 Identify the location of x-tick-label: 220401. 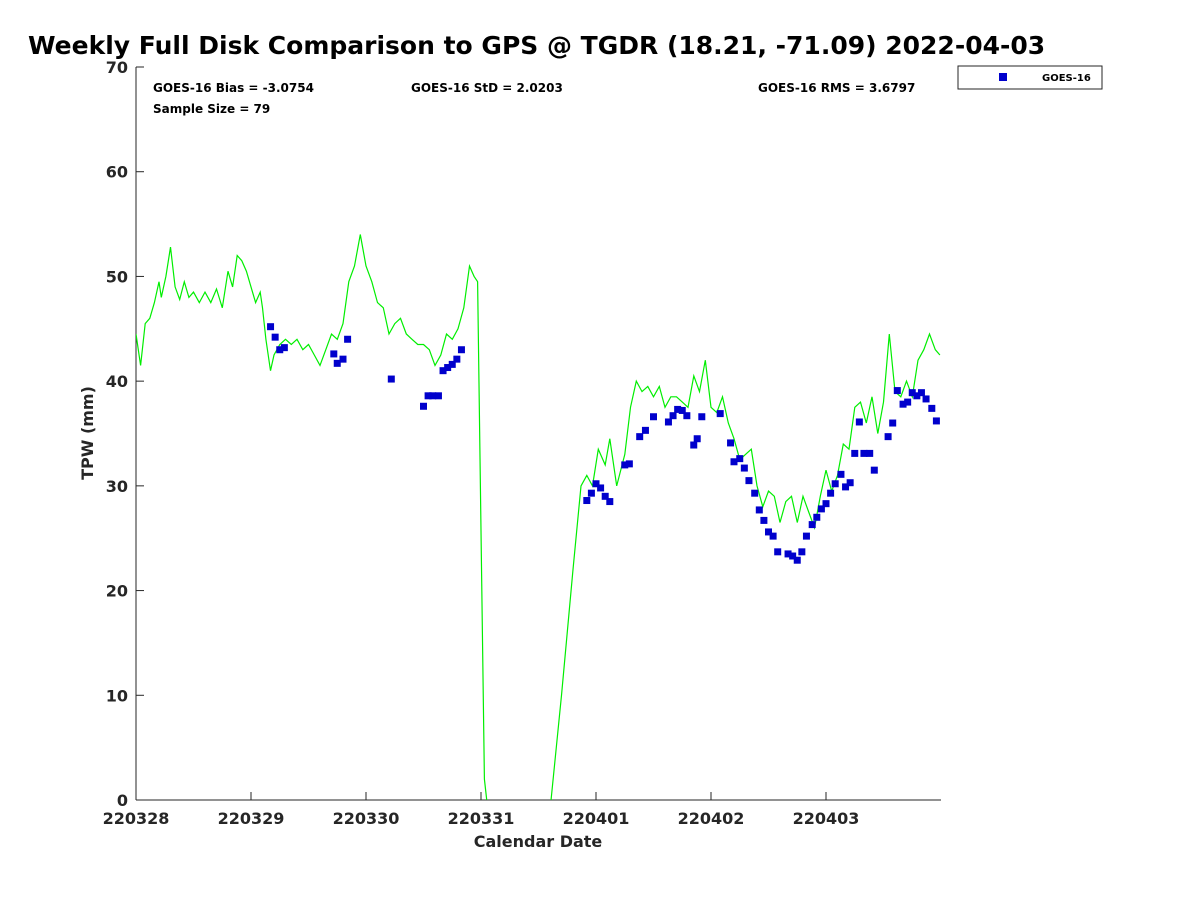
(596, 818).